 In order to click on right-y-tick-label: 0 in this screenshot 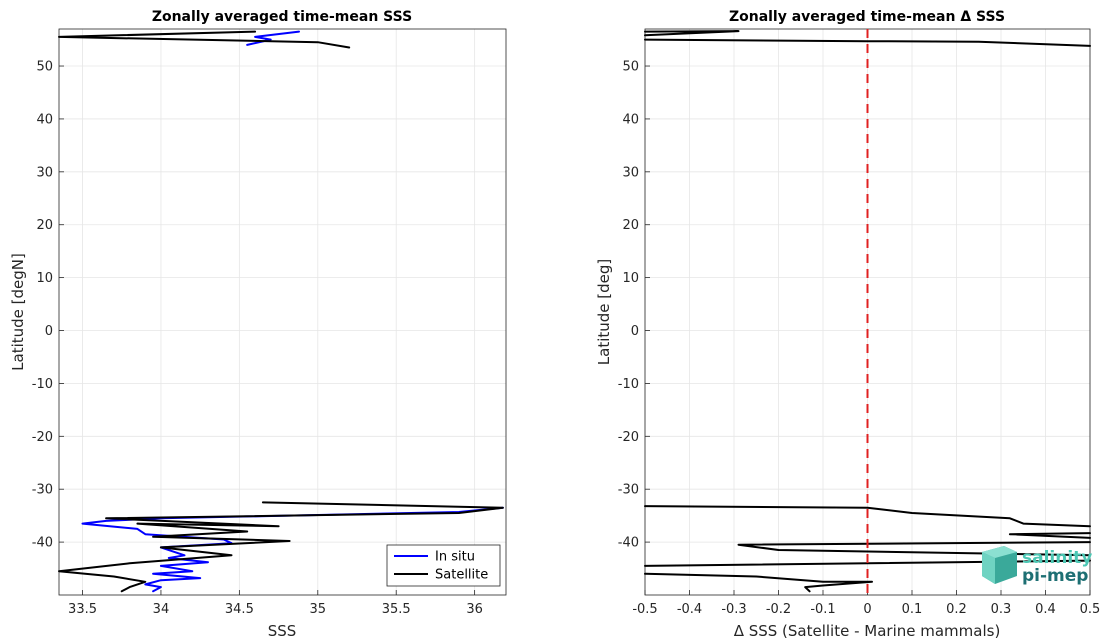, I will do `click(635, 331)`.